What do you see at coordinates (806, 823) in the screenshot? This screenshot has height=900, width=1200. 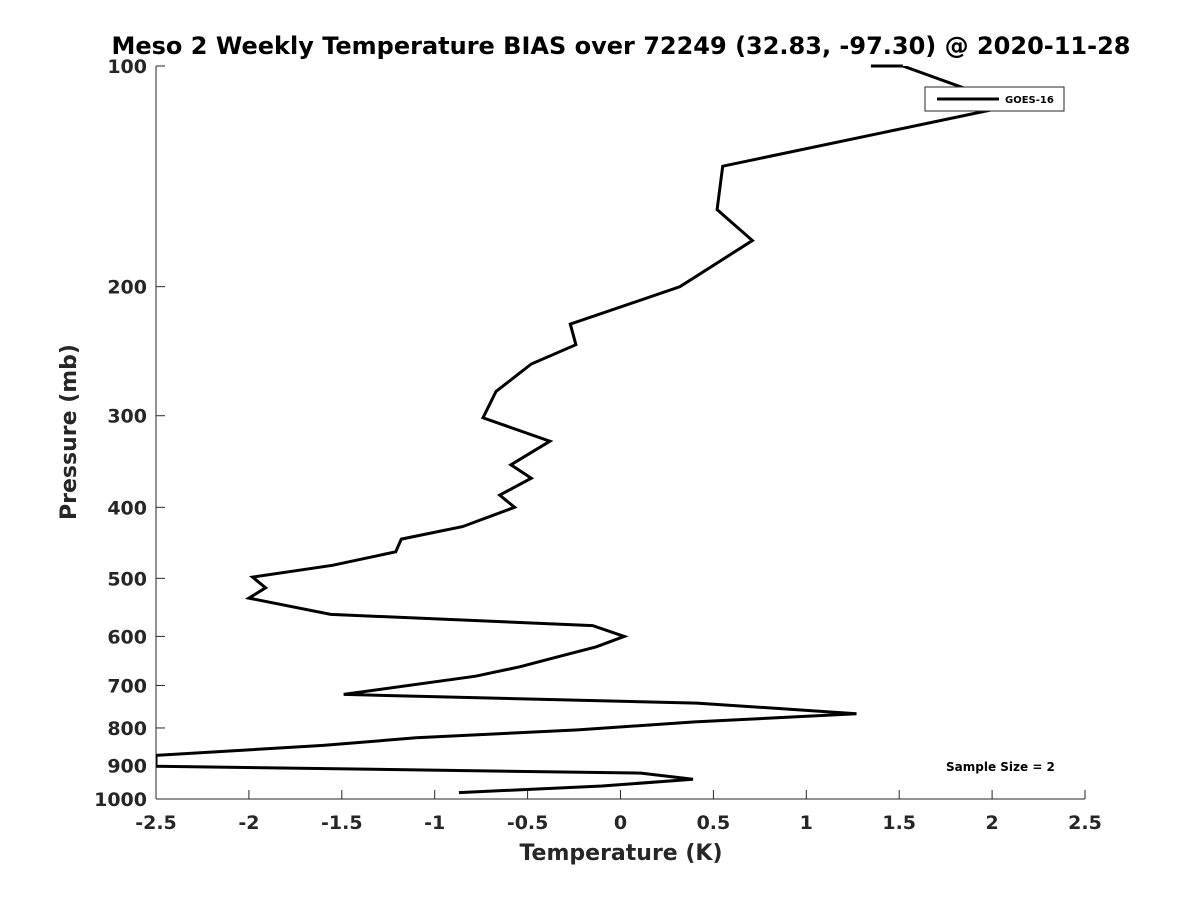 I see `x-tick-label: 1` at bounding box center [806, 823].